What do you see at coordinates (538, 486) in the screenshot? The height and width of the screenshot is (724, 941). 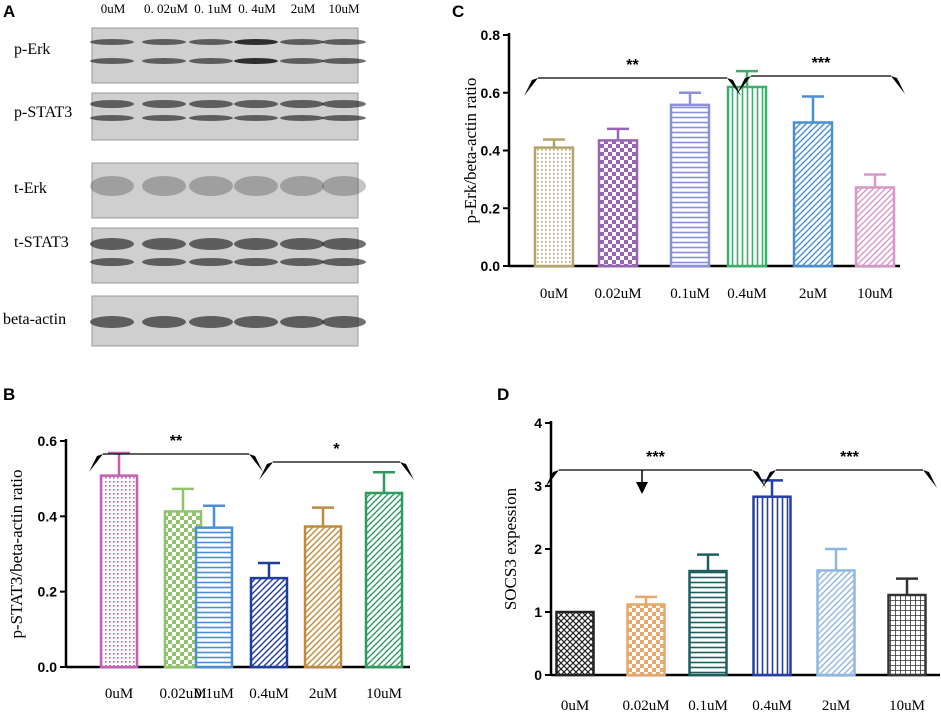 I see `y-tick-label: 3` at bounding box center [538, 486].